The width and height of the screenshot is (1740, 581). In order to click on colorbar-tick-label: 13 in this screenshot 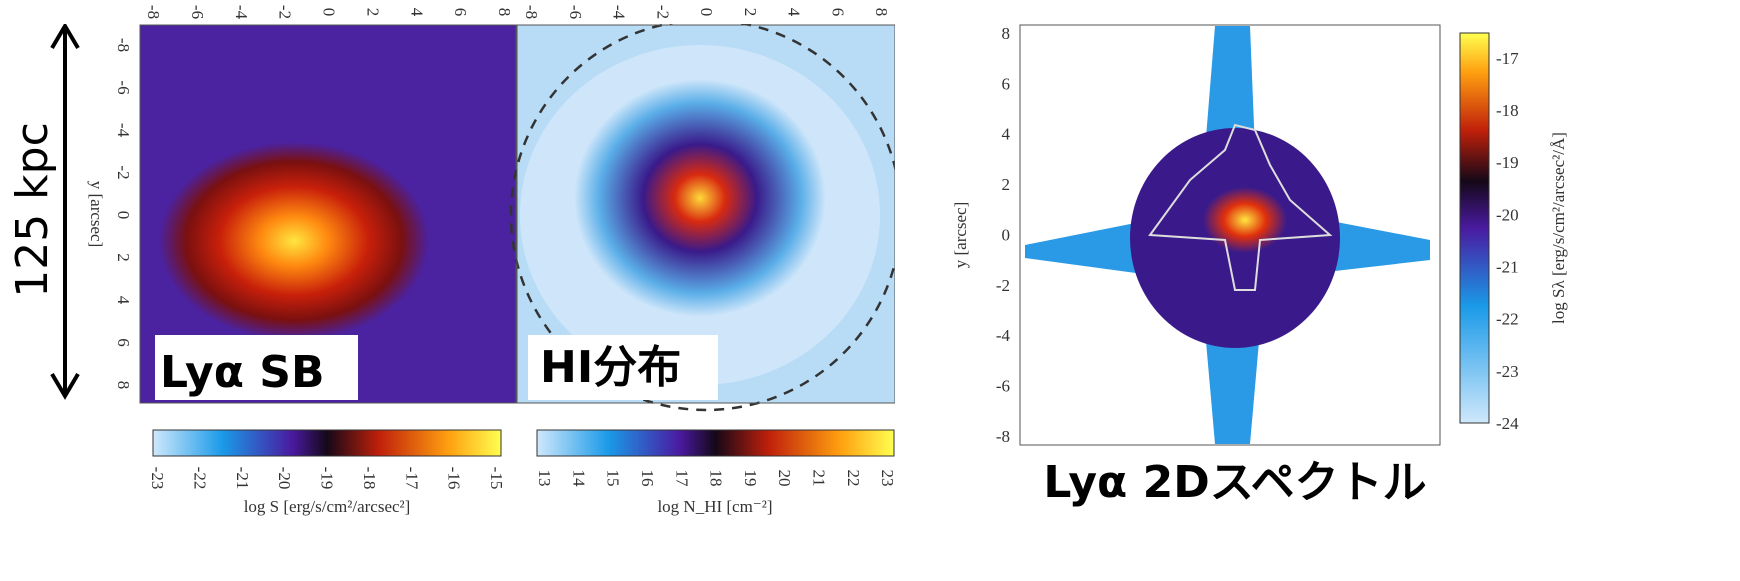, I will do `click(544, 478)`.